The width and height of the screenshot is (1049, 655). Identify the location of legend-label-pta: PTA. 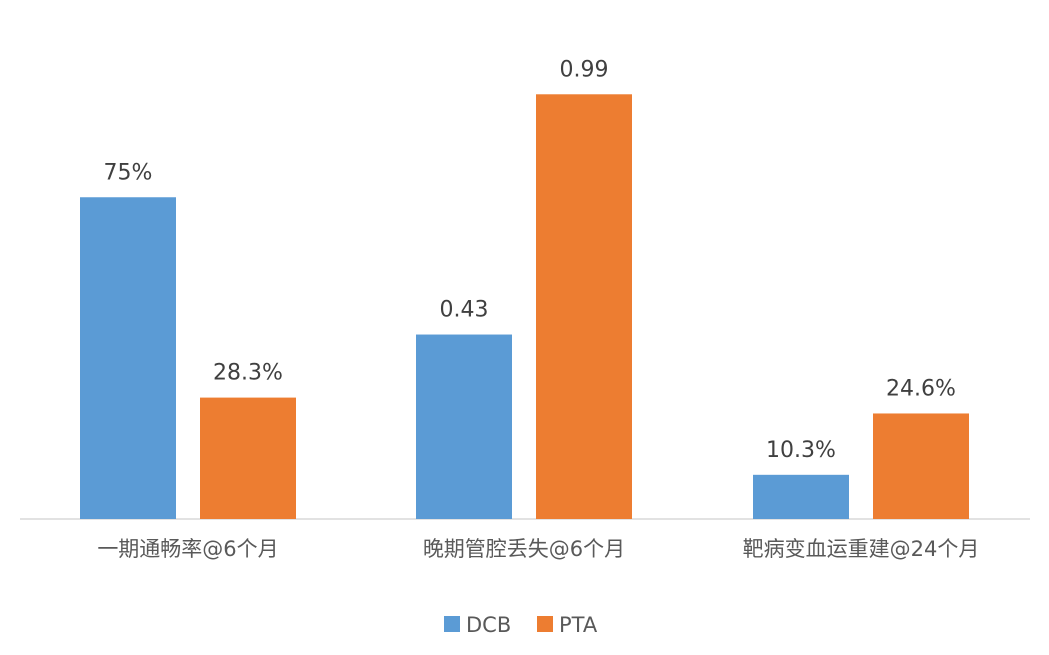
(578, 625).